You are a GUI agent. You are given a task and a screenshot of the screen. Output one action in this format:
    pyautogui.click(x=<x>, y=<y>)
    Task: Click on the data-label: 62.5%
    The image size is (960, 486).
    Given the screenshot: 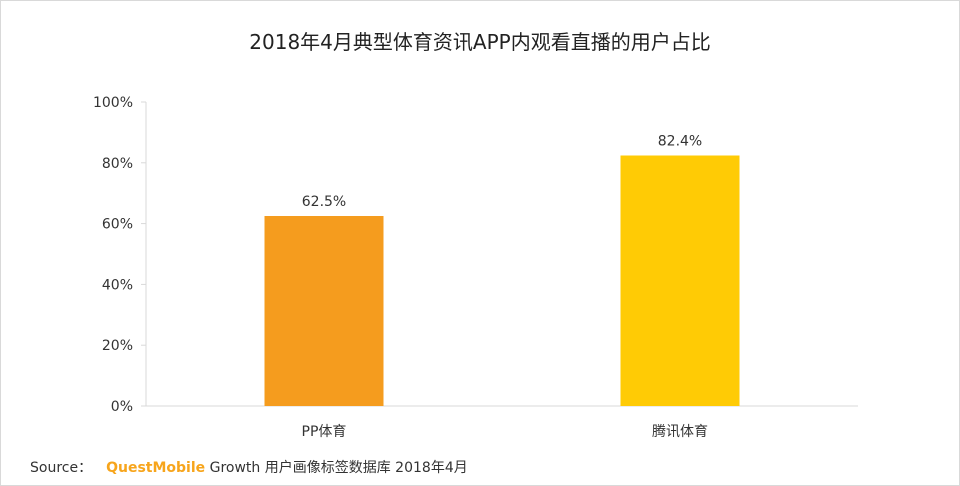 What is the action you would take?
    pyautogui.click(x=324, y=202)
    